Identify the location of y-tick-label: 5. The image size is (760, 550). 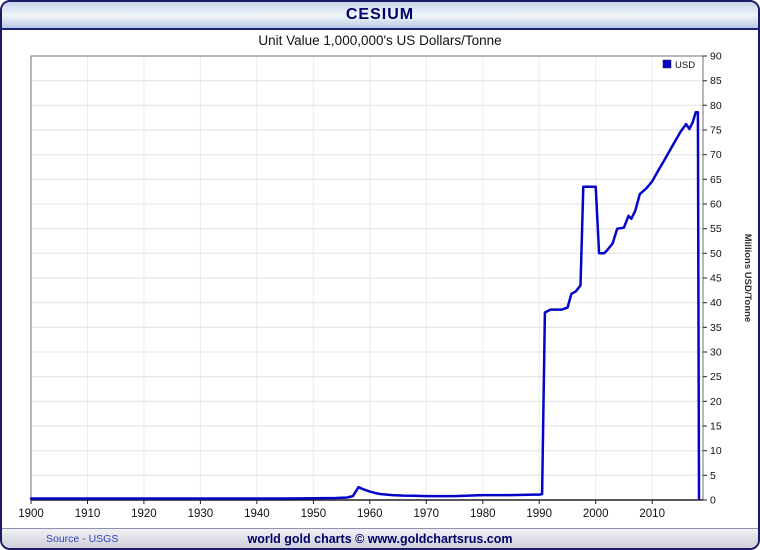
(713, 476).